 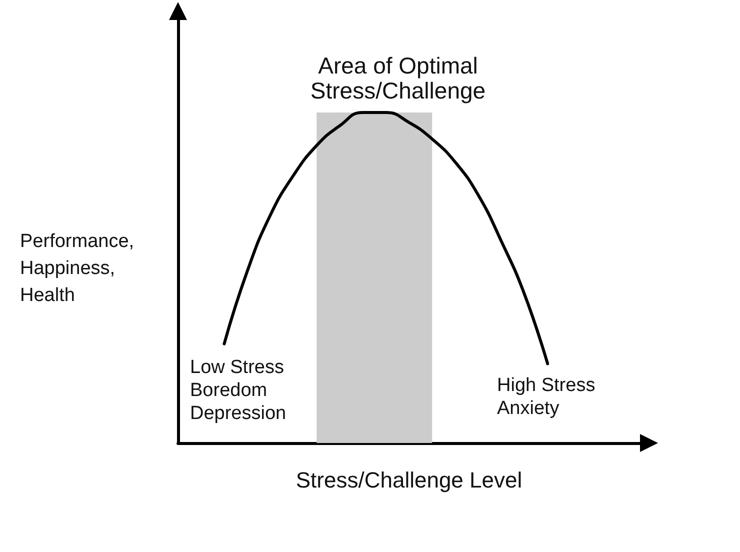 I want to click on annotation: High Stress Anxiety, so click(x=546, y=397).